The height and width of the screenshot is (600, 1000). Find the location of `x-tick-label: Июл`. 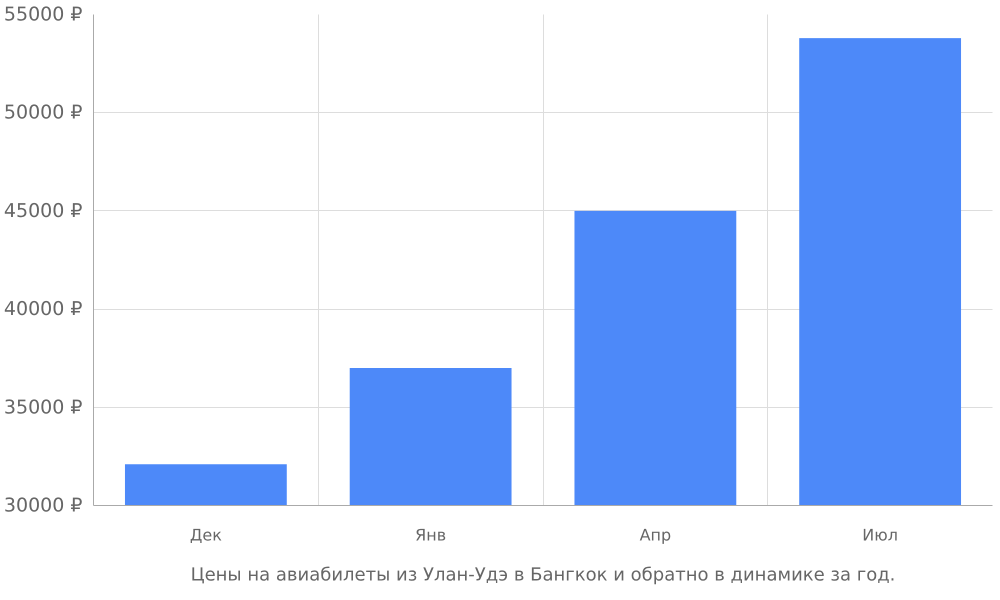

x-tick-label: Июл is located at coordinates (880, 535).